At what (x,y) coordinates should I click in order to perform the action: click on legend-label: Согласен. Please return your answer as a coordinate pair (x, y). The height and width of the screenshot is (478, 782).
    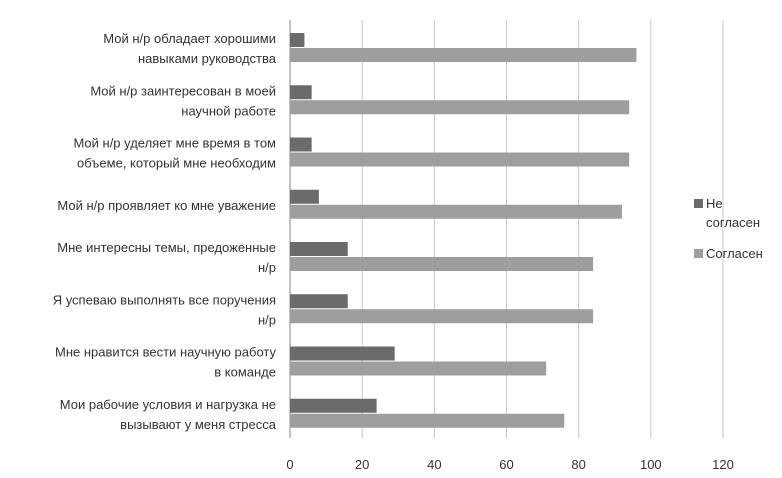
    Looking at the image, I should click on (734, 253).